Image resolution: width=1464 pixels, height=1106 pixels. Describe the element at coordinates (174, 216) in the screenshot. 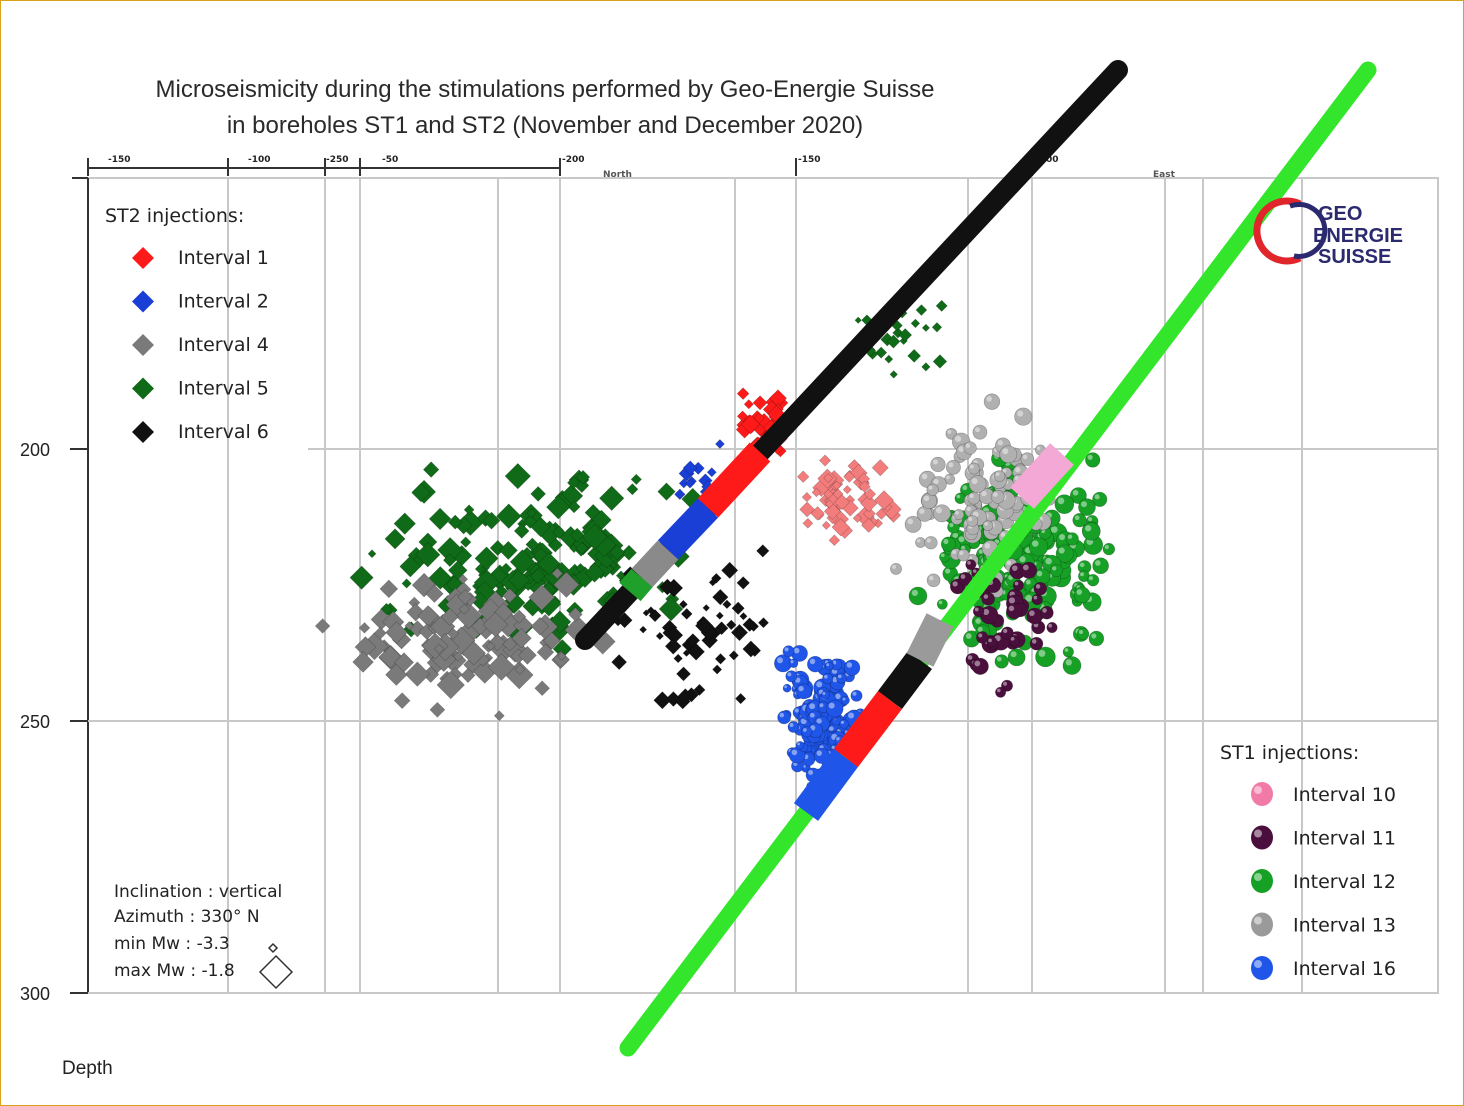

I see `legend-st2-title: ST2 injections:` at that location.